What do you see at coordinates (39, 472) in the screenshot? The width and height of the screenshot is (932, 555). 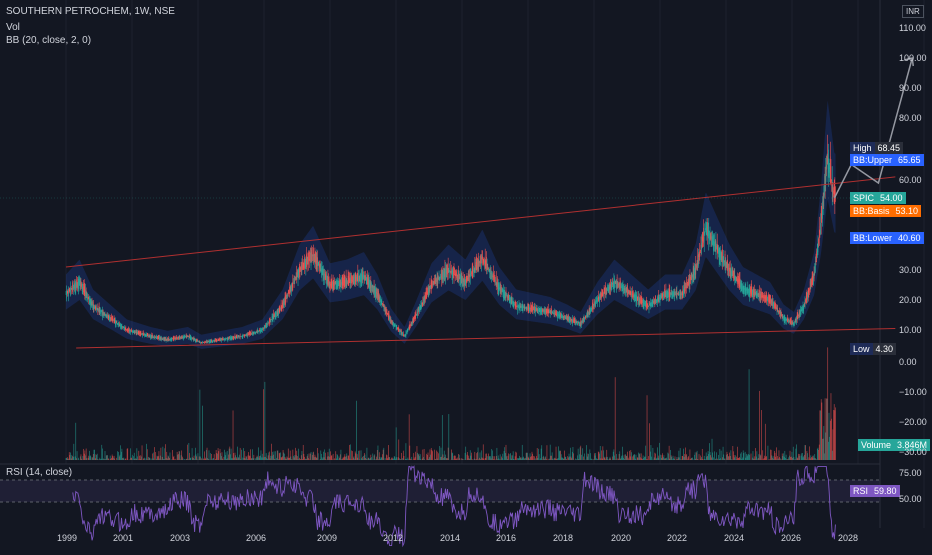 I see `rsi-indicator-label: RSI (14, close)` at bounding box center [39, 472].